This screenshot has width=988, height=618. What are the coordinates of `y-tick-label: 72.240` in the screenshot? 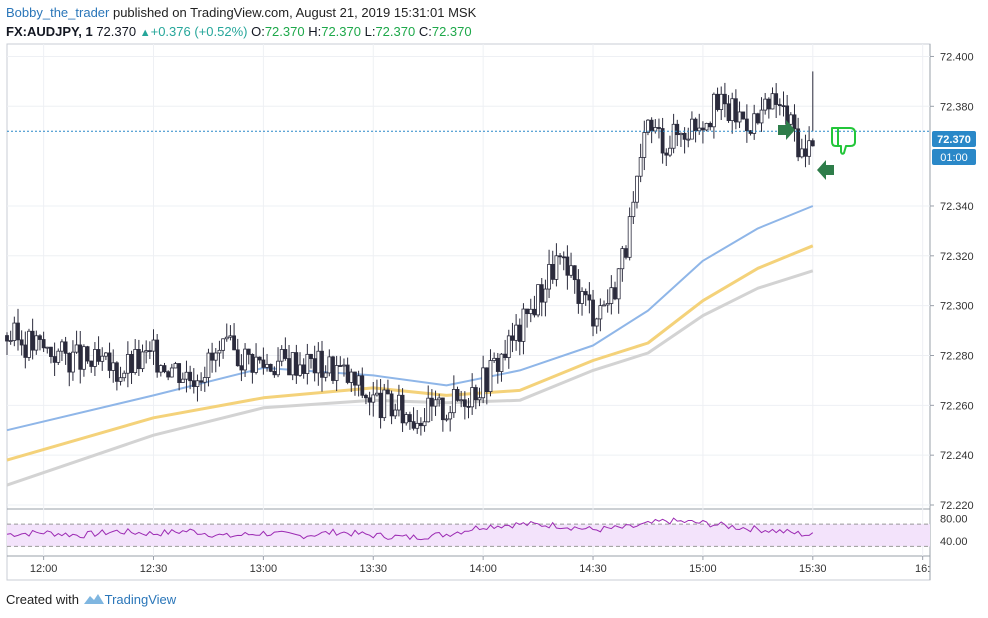 It's located at (957, 456).